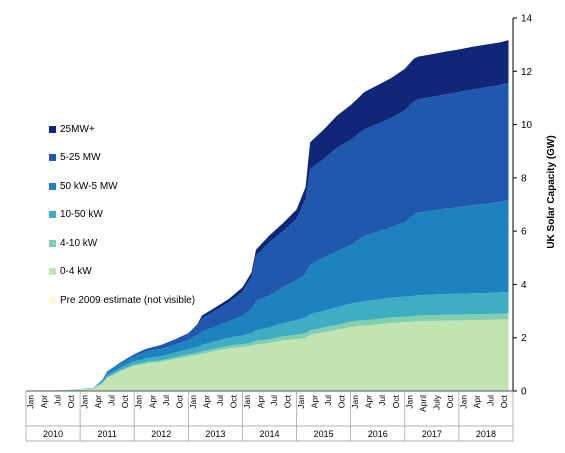  I want to click on x-month-label: July, so click(436, 402).